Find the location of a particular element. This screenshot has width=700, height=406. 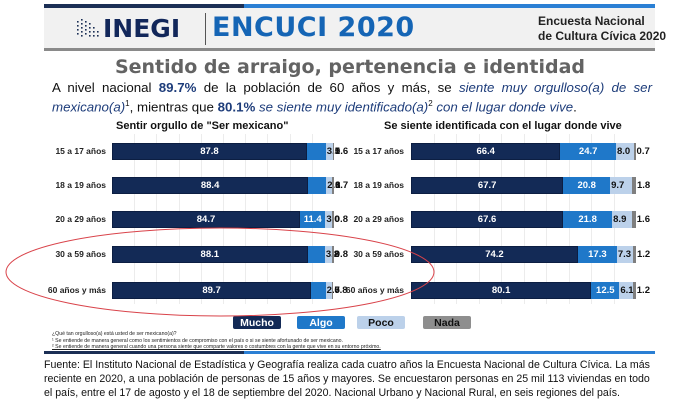

intro-text: de la población de 60 años y más, se is located at coordinates (327, 87).